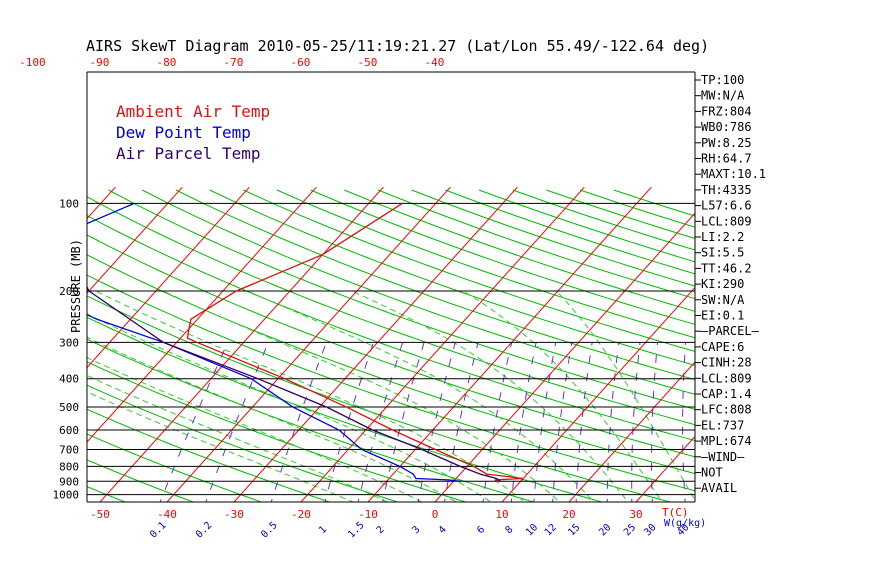 This screenshot has width=870, height=564. What do you see at coordinates (188, 153) in the screenshot?
I see `legend-item: Air Parcel Temp` at bounding box center [188, 153].